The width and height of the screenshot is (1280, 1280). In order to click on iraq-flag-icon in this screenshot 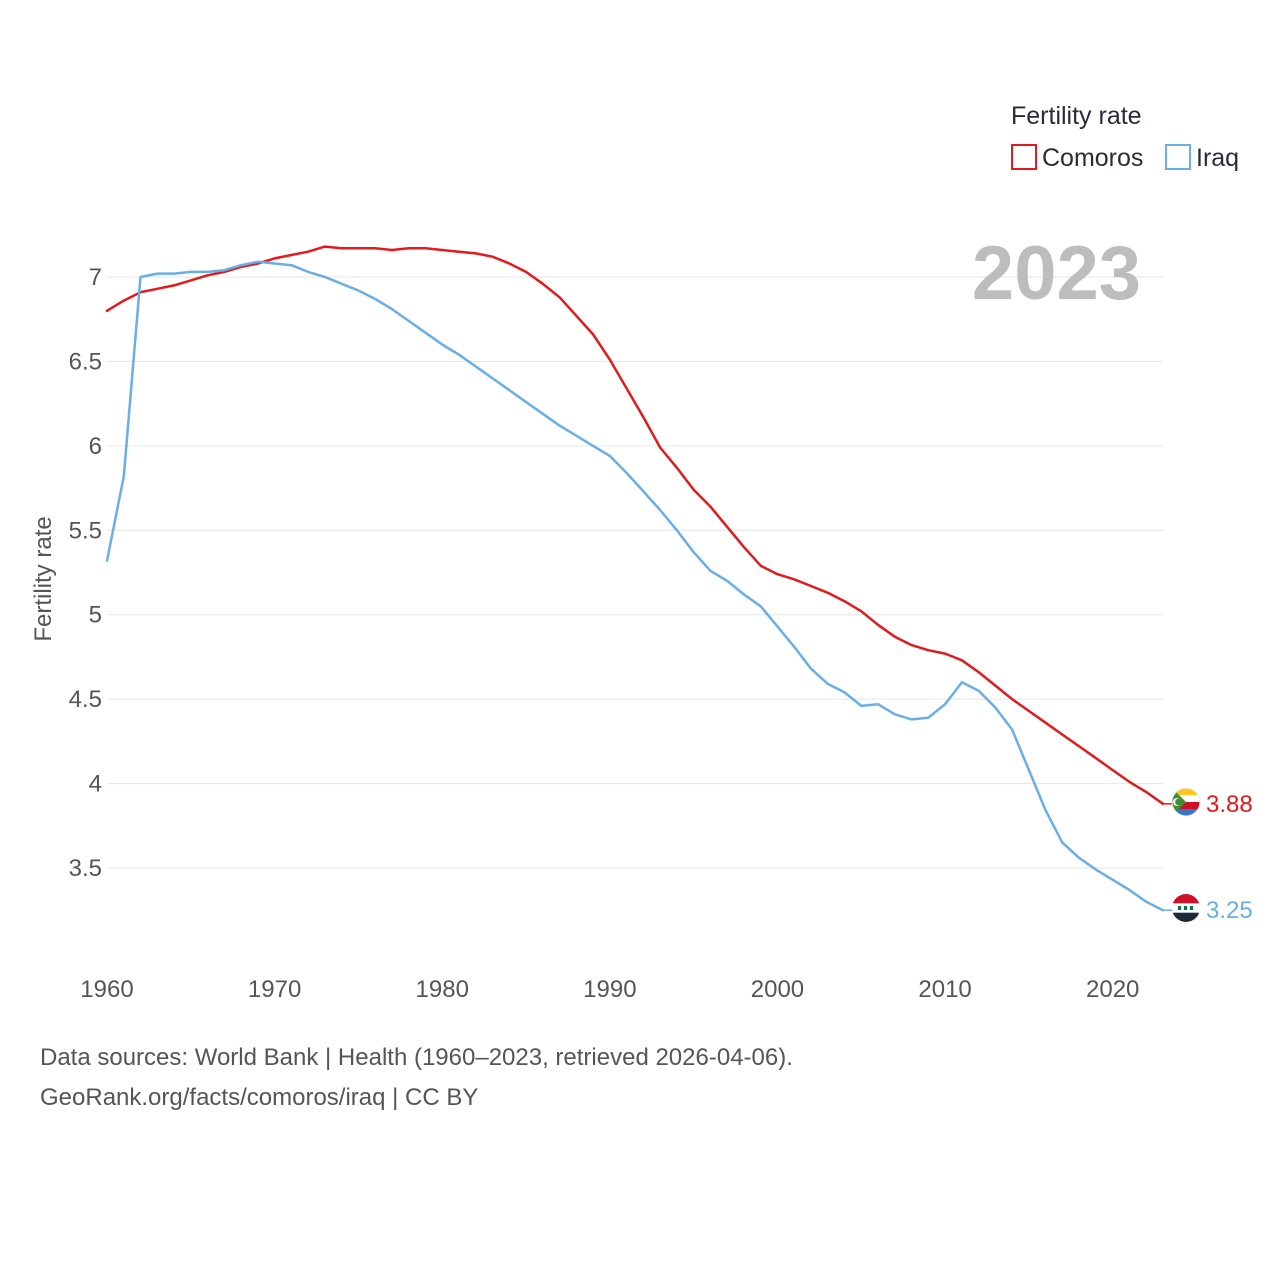, I will do `click(1186, 908)`.